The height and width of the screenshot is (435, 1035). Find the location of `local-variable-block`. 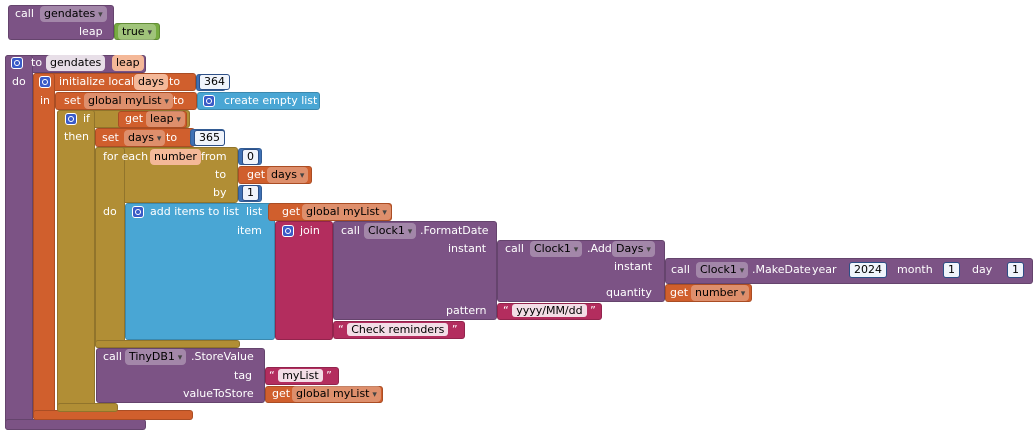

local-variable-block is located at coordinates (44, 246).